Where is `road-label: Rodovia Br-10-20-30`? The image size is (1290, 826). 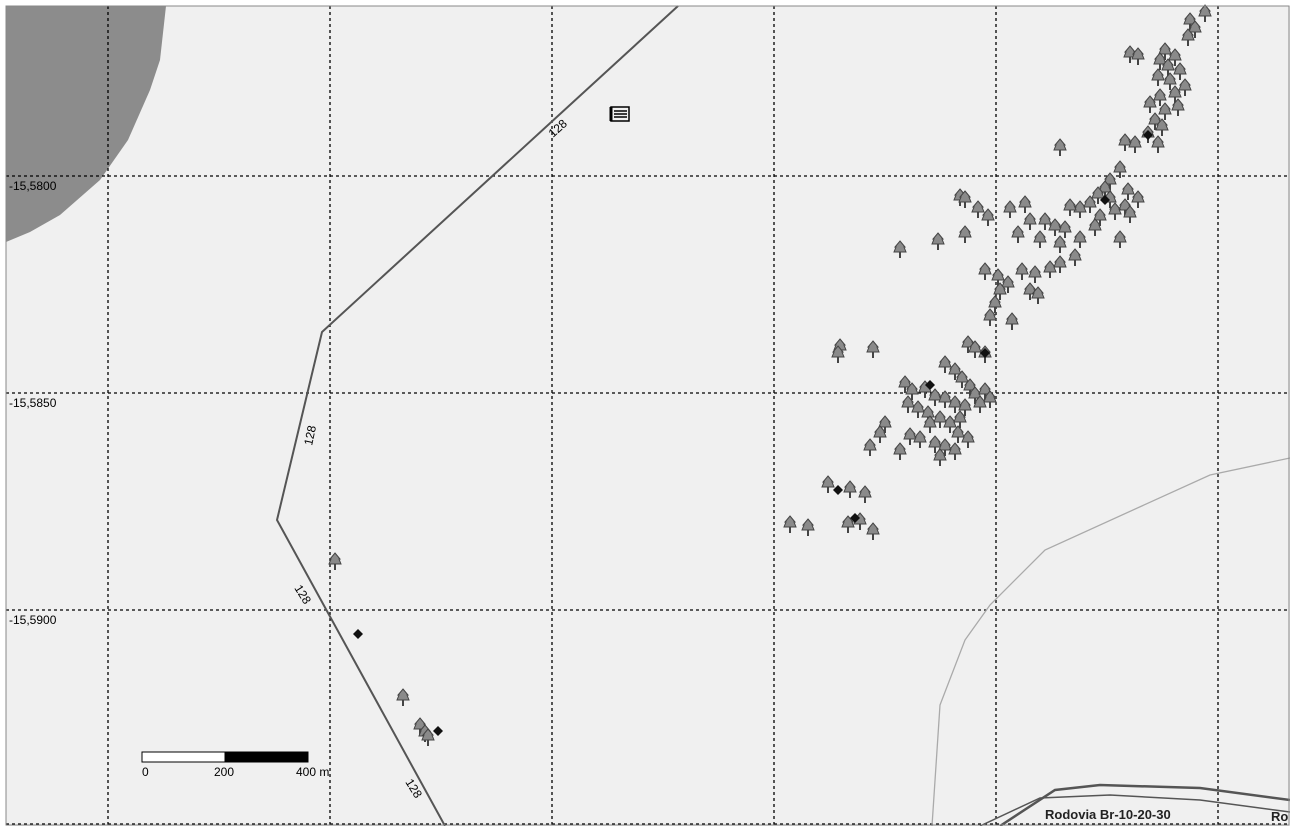
road-label: Rodovia Br-10-20-30 is located at coordinates (1108, 814).